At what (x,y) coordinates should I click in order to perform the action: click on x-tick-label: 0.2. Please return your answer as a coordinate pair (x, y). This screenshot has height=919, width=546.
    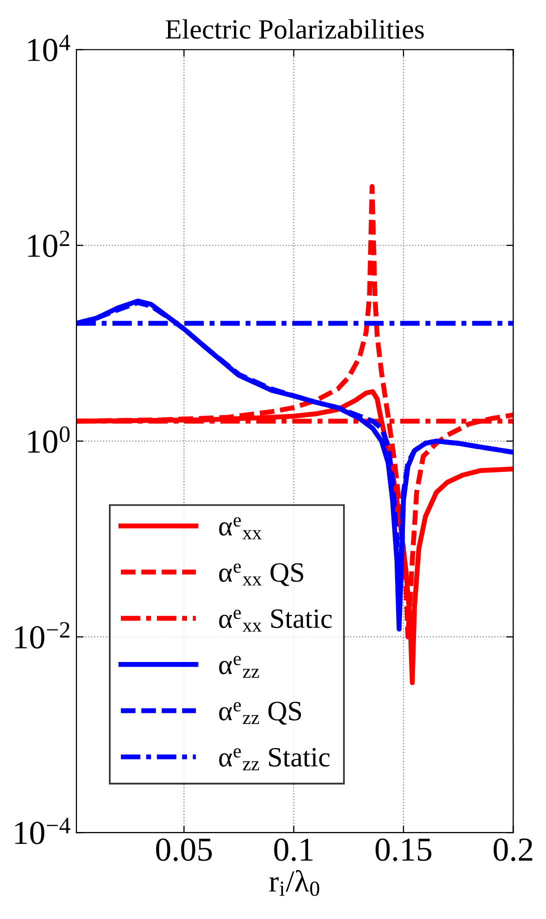
    Looking at the image, I should click on (513, 850).